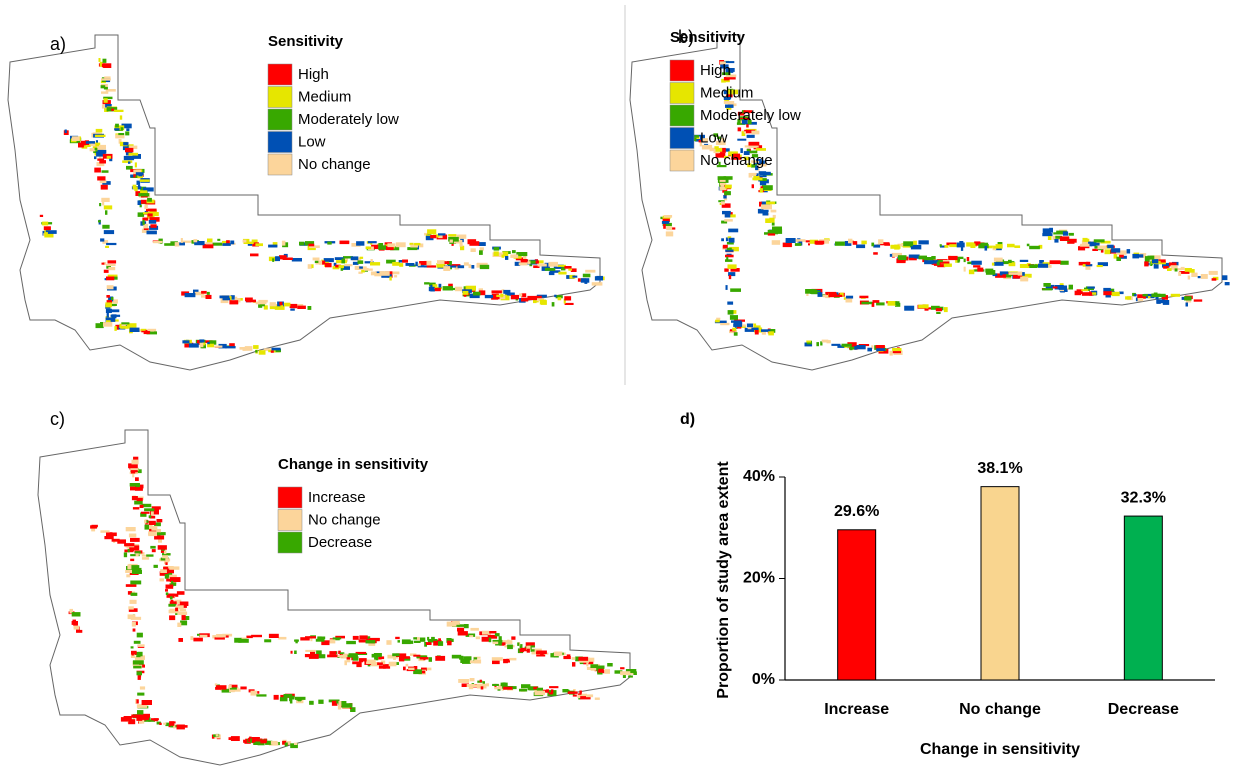  What do you see at coordinates (280, 97) in the screenshot?
I see `legend-swatch` at bounding box center [280, 97].